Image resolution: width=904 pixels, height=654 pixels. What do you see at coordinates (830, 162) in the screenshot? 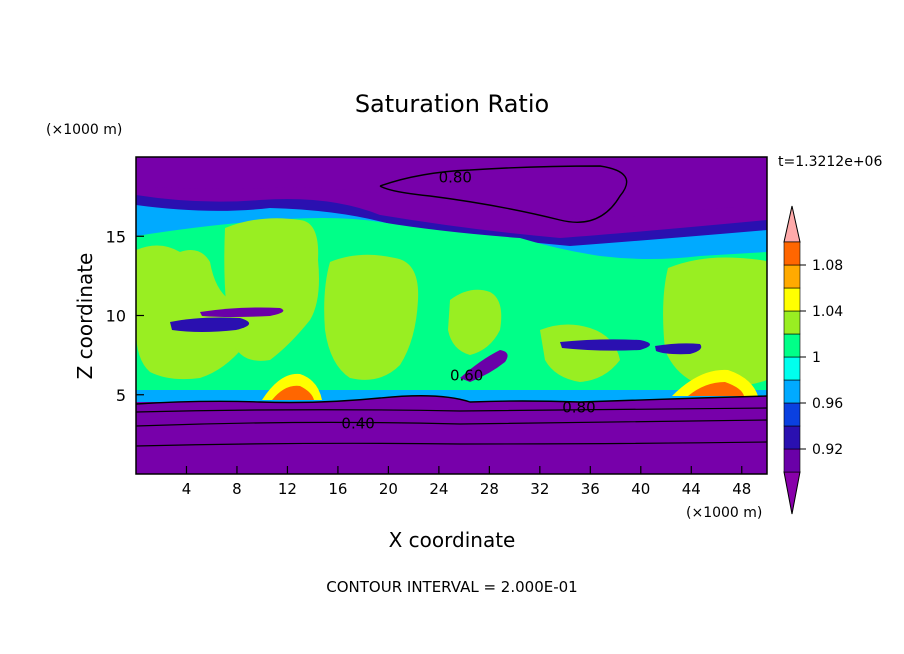
I see `timestamp-label: t=1.3212e+06` at bounding box center [830, 162].